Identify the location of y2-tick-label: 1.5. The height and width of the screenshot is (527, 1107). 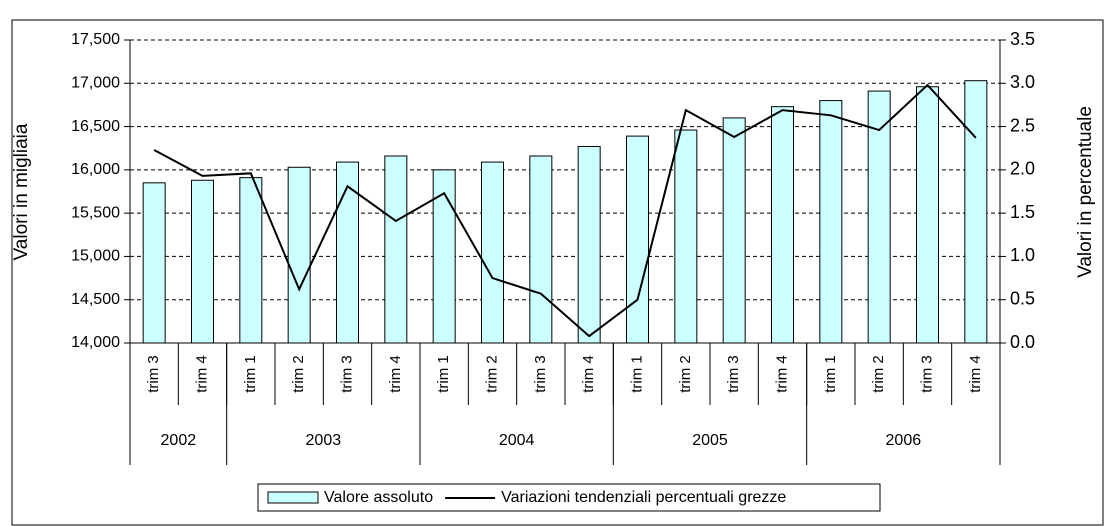
(1022, 212).